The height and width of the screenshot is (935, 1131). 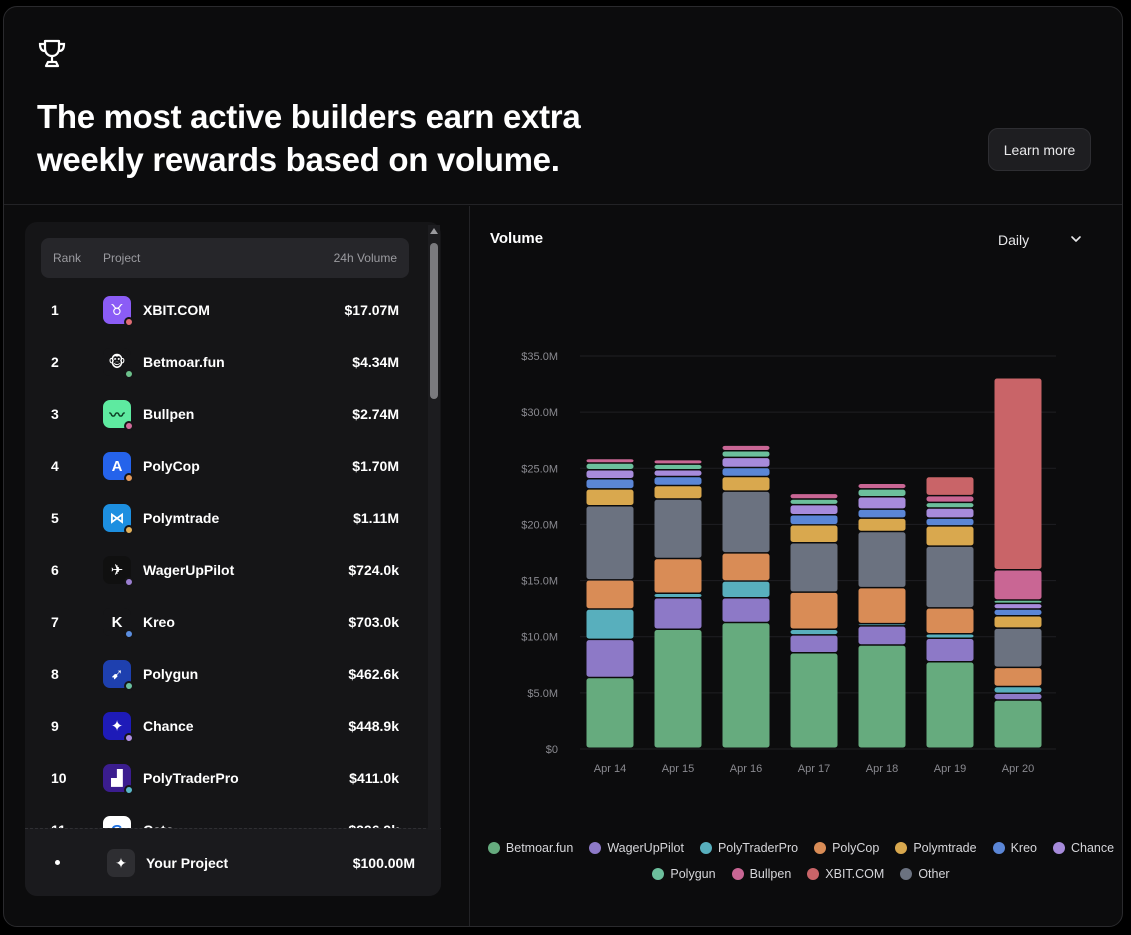 What do you see at coordinates (225, 570) in the screenshot?
I see `leaderboard-row: 6 ✈ WagerUpPilot $724.0k` at bounding box center [225, 570].